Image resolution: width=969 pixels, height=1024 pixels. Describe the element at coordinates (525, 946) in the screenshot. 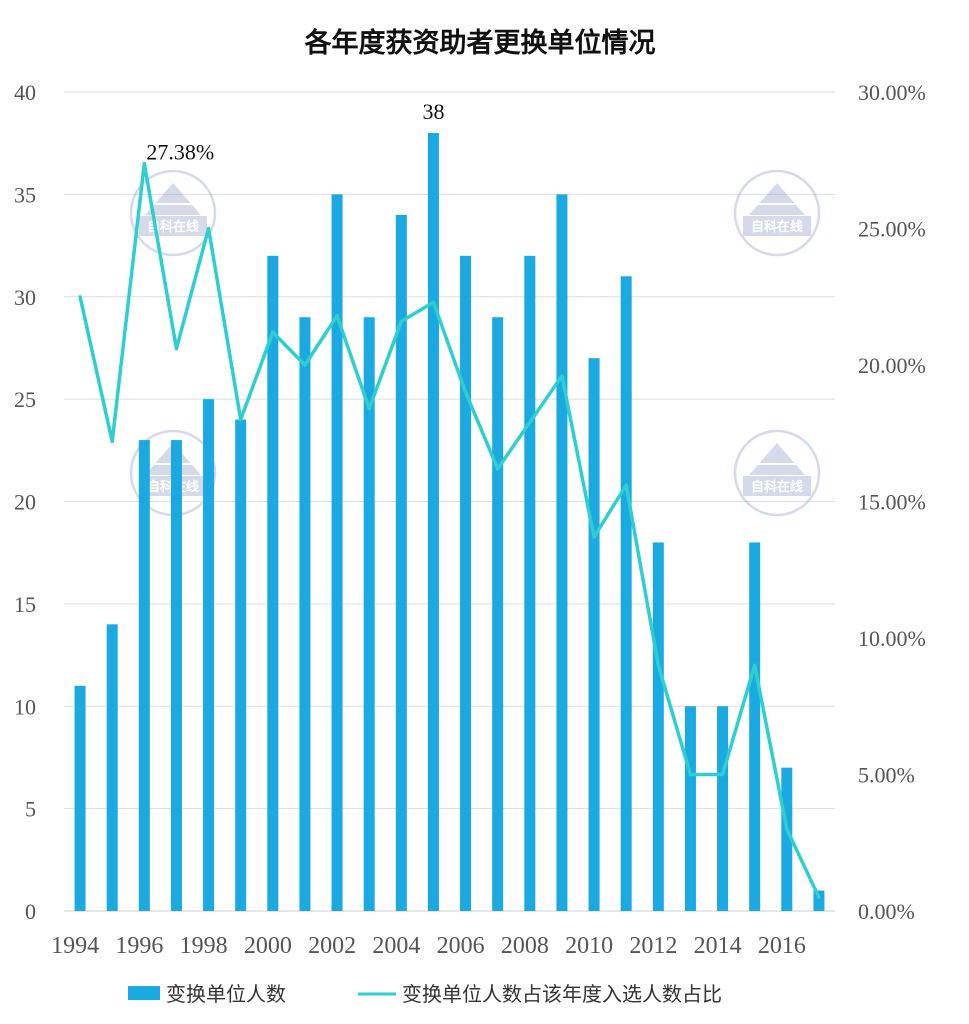

I see `x-tick-label: 2008` at that location.